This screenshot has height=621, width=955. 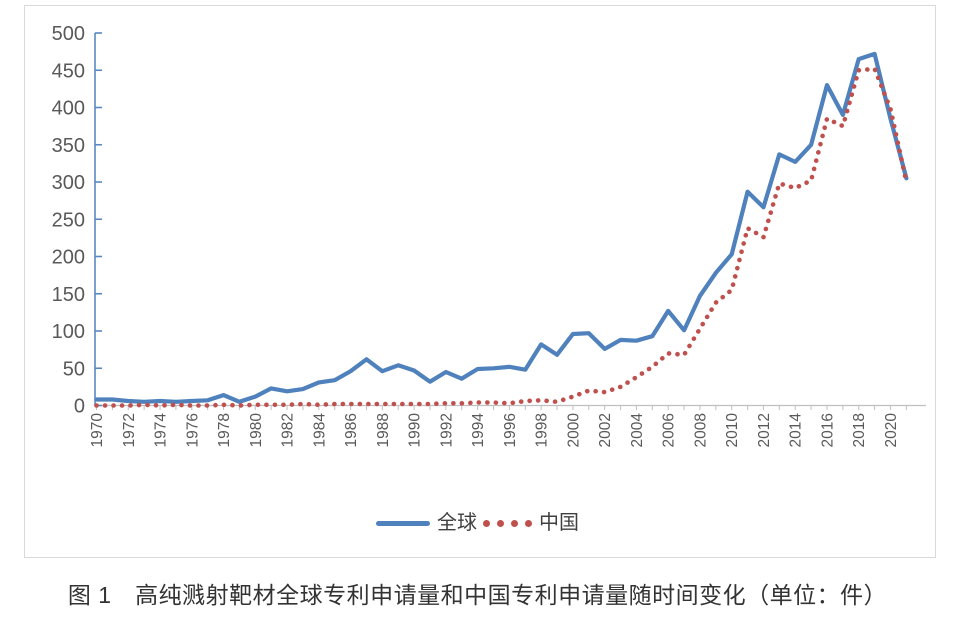 What do you see at coordinates (319, 430) in the screenshot?
I see `x-tick-label: 1984` at bounding box center [319, 430].